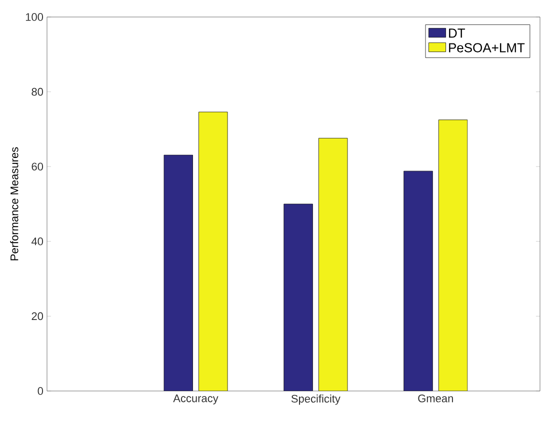 The height and width of the screenshot is (423, 550). I want to click on x-tick-label: Gmean, so click(435, 398).